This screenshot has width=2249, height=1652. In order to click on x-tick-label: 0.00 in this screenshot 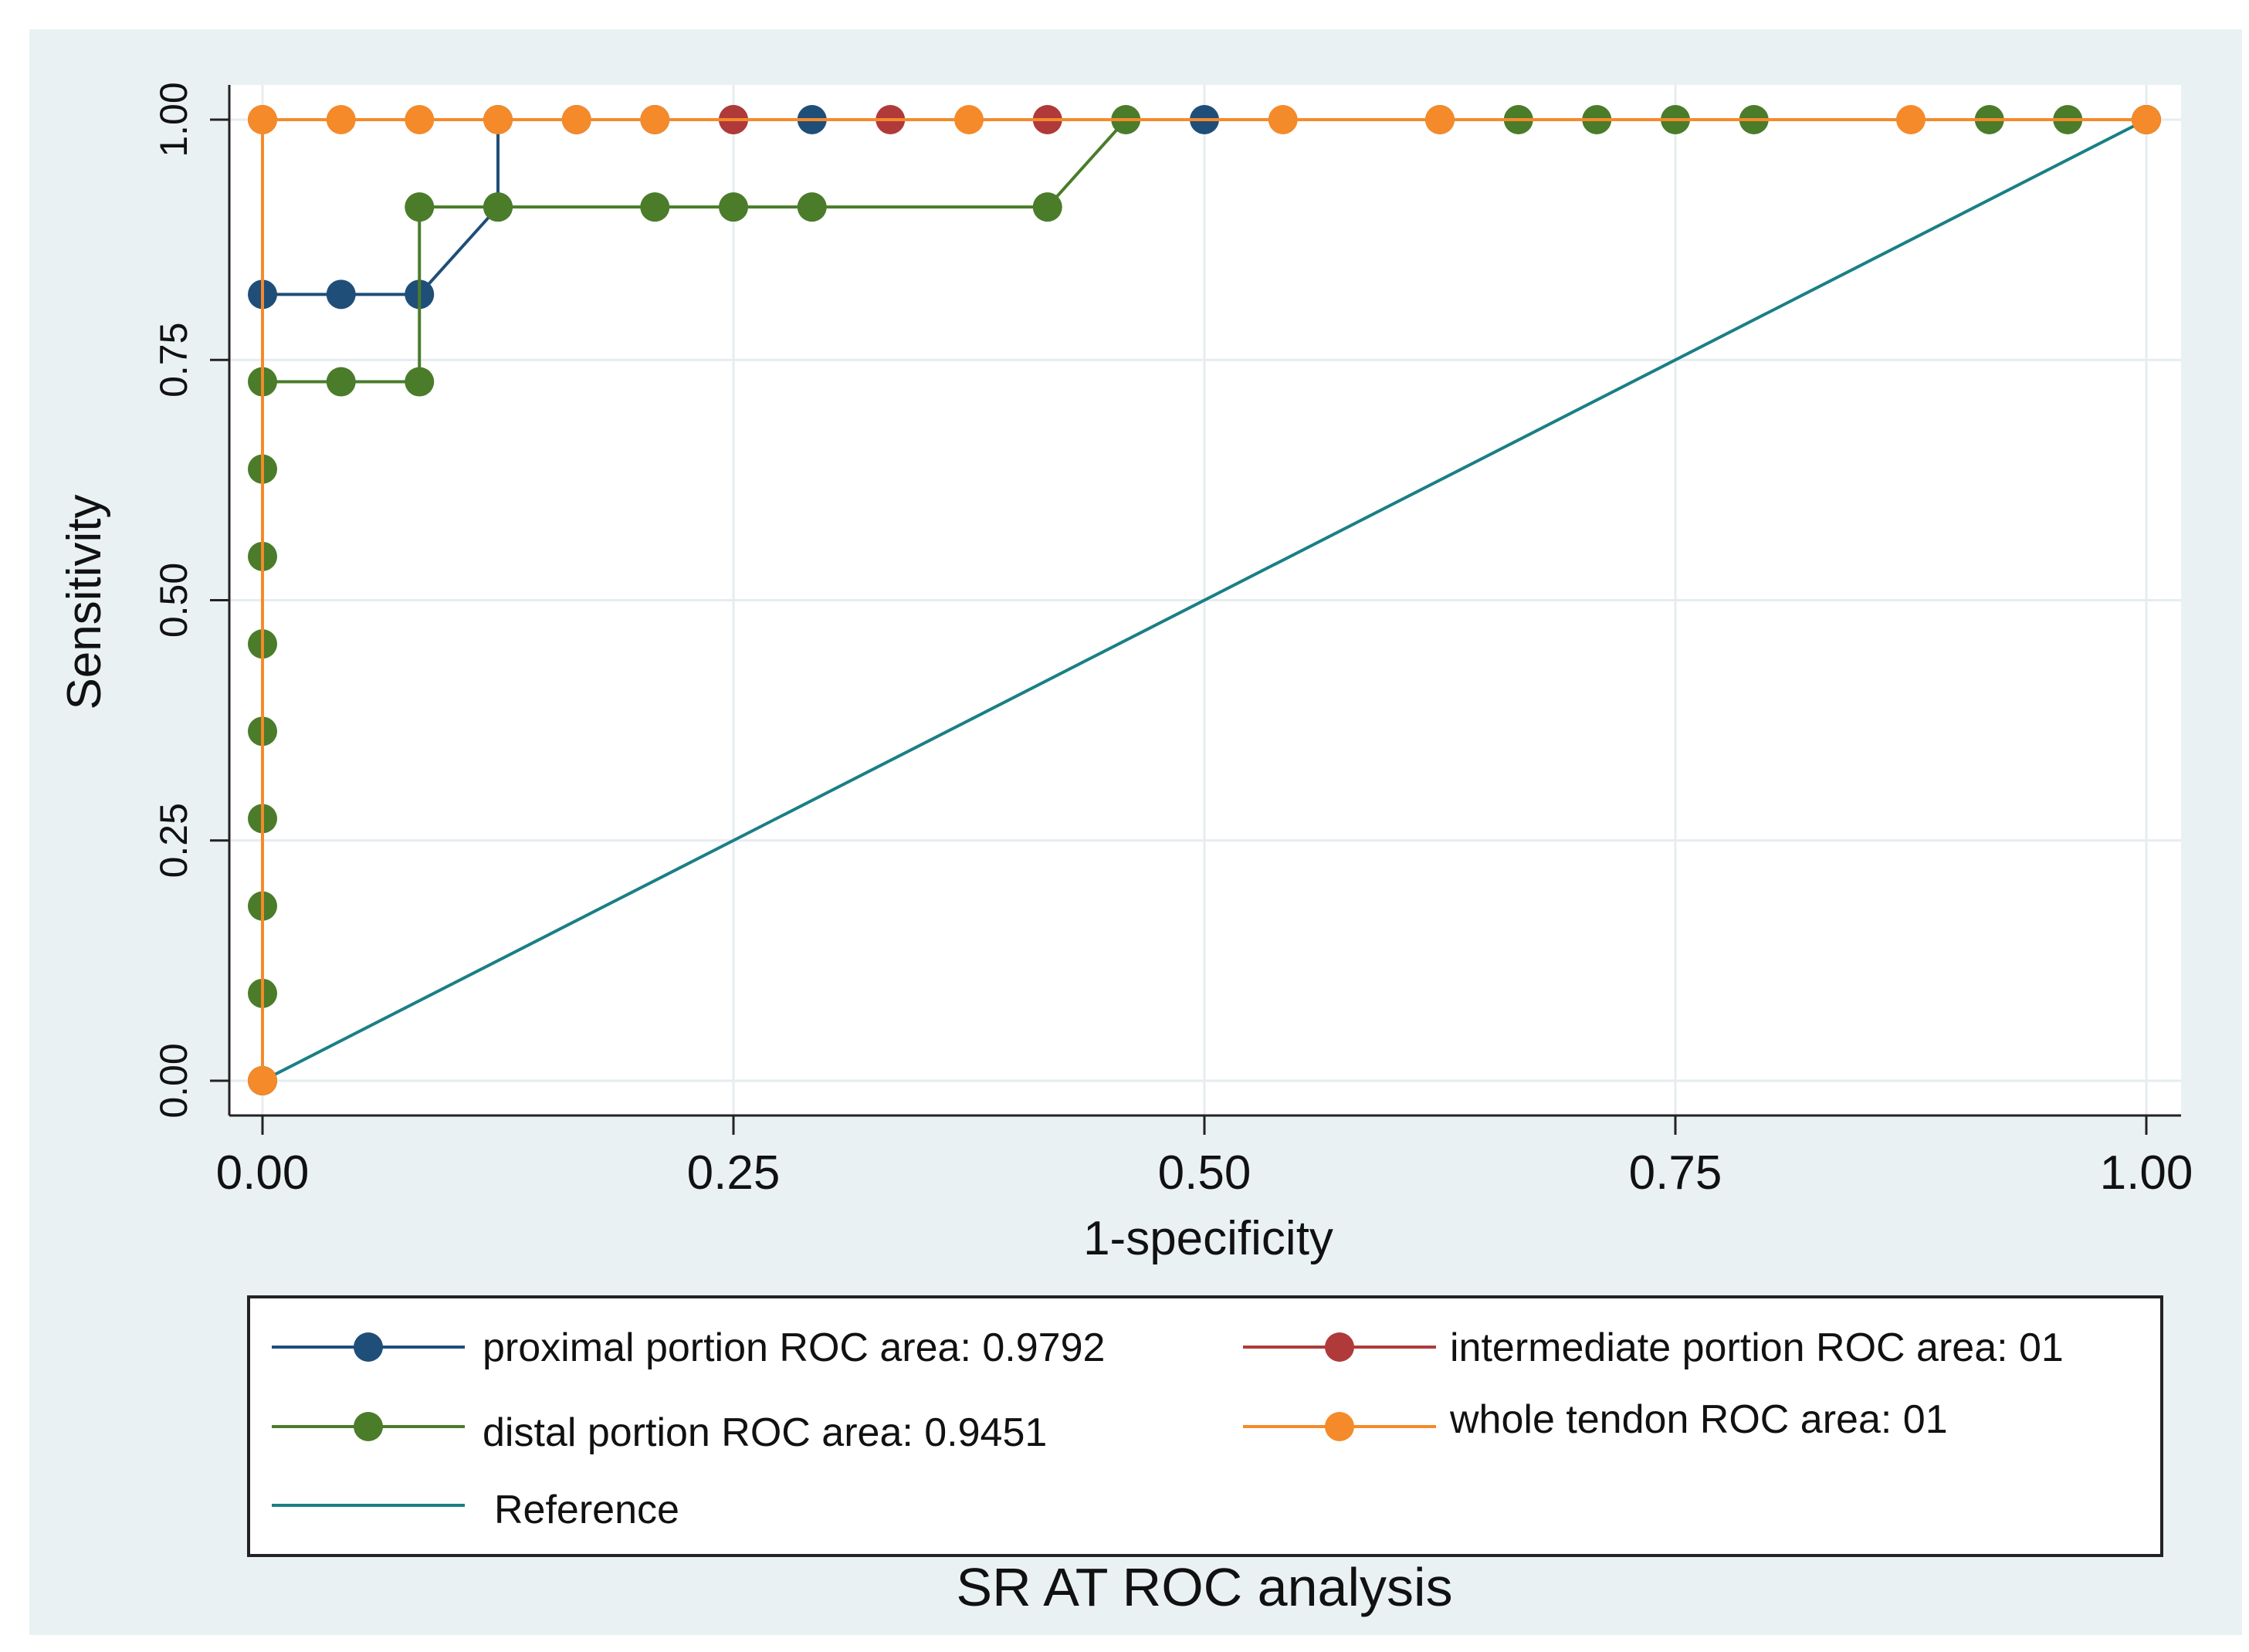, I will do `click(263, 1173)`.